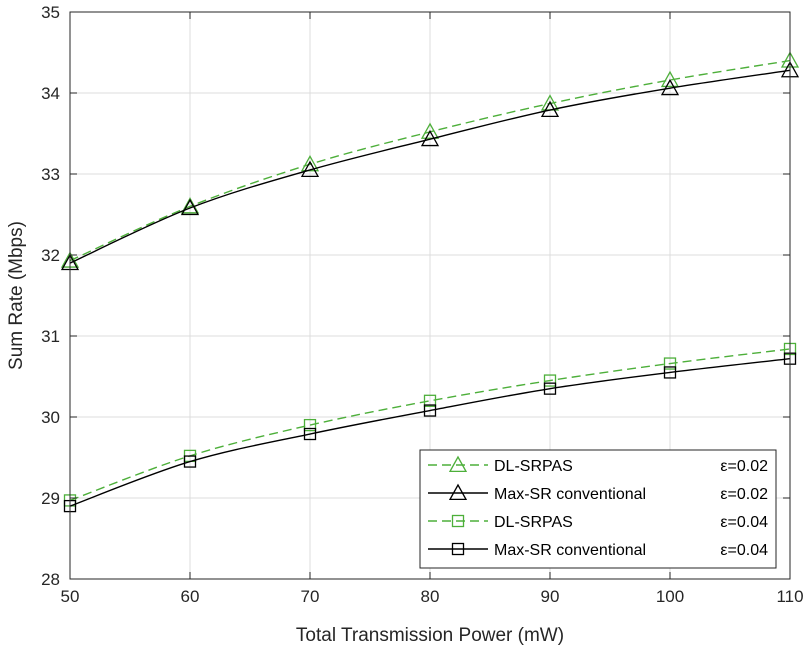 The width and height of the screenshot is (810, 653). Describe the element at coordinates (598, 522) in the screenshot. I see `legend-item: DL-SRPAS ε=0.04` at that location.